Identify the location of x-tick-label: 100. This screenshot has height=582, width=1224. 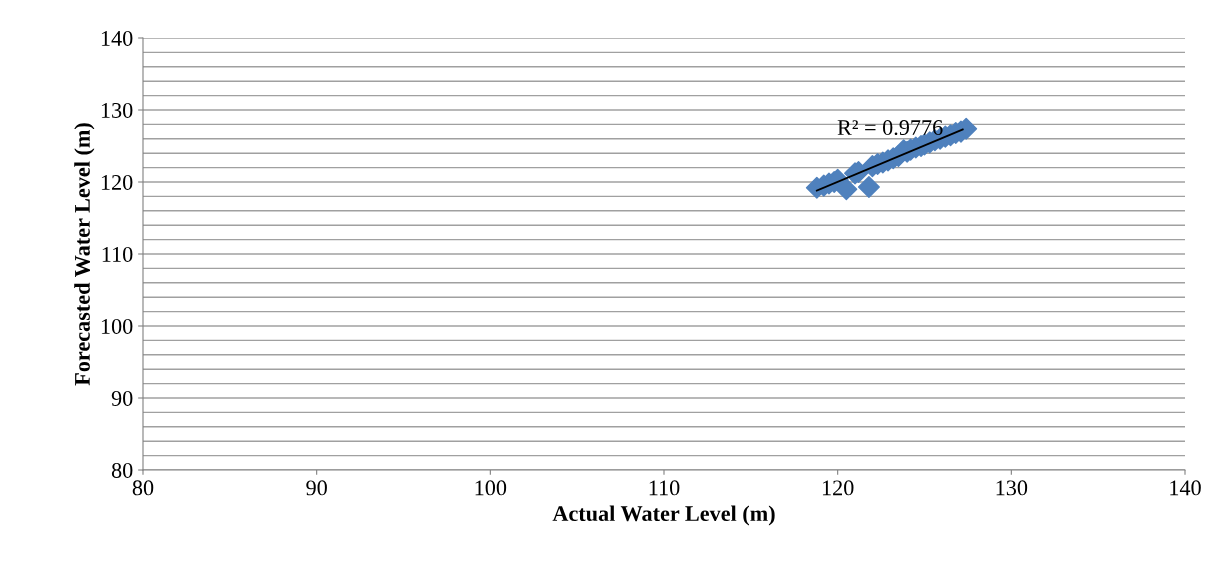
(491, 488).